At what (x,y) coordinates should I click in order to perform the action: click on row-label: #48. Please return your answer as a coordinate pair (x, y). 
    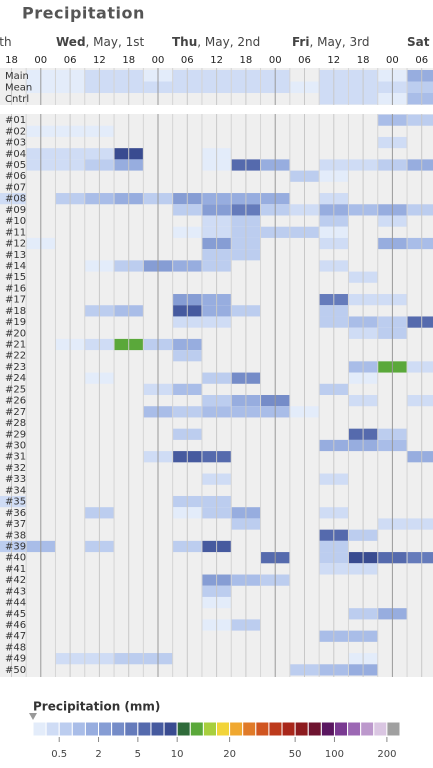
    Looking at the image, I should click on (15, 647).